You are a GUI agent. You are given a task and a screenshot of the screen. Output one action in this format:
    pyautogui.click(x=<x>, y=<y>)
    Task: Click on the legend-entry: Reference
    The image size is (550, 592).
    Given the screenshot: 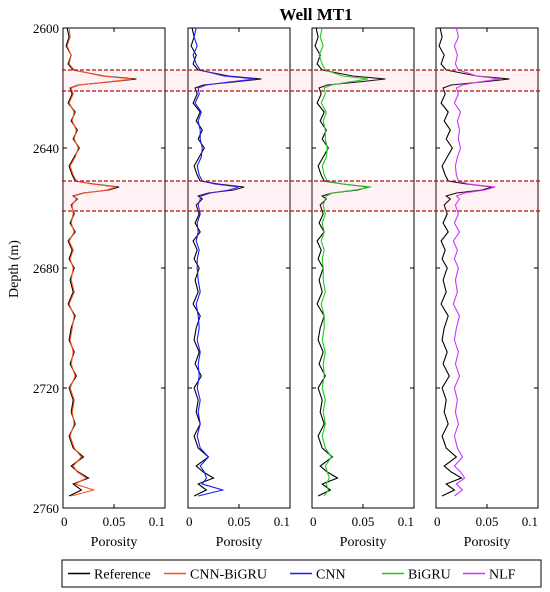 What is the action you would take?
    pyautogui.click(x=109, y=575)
    